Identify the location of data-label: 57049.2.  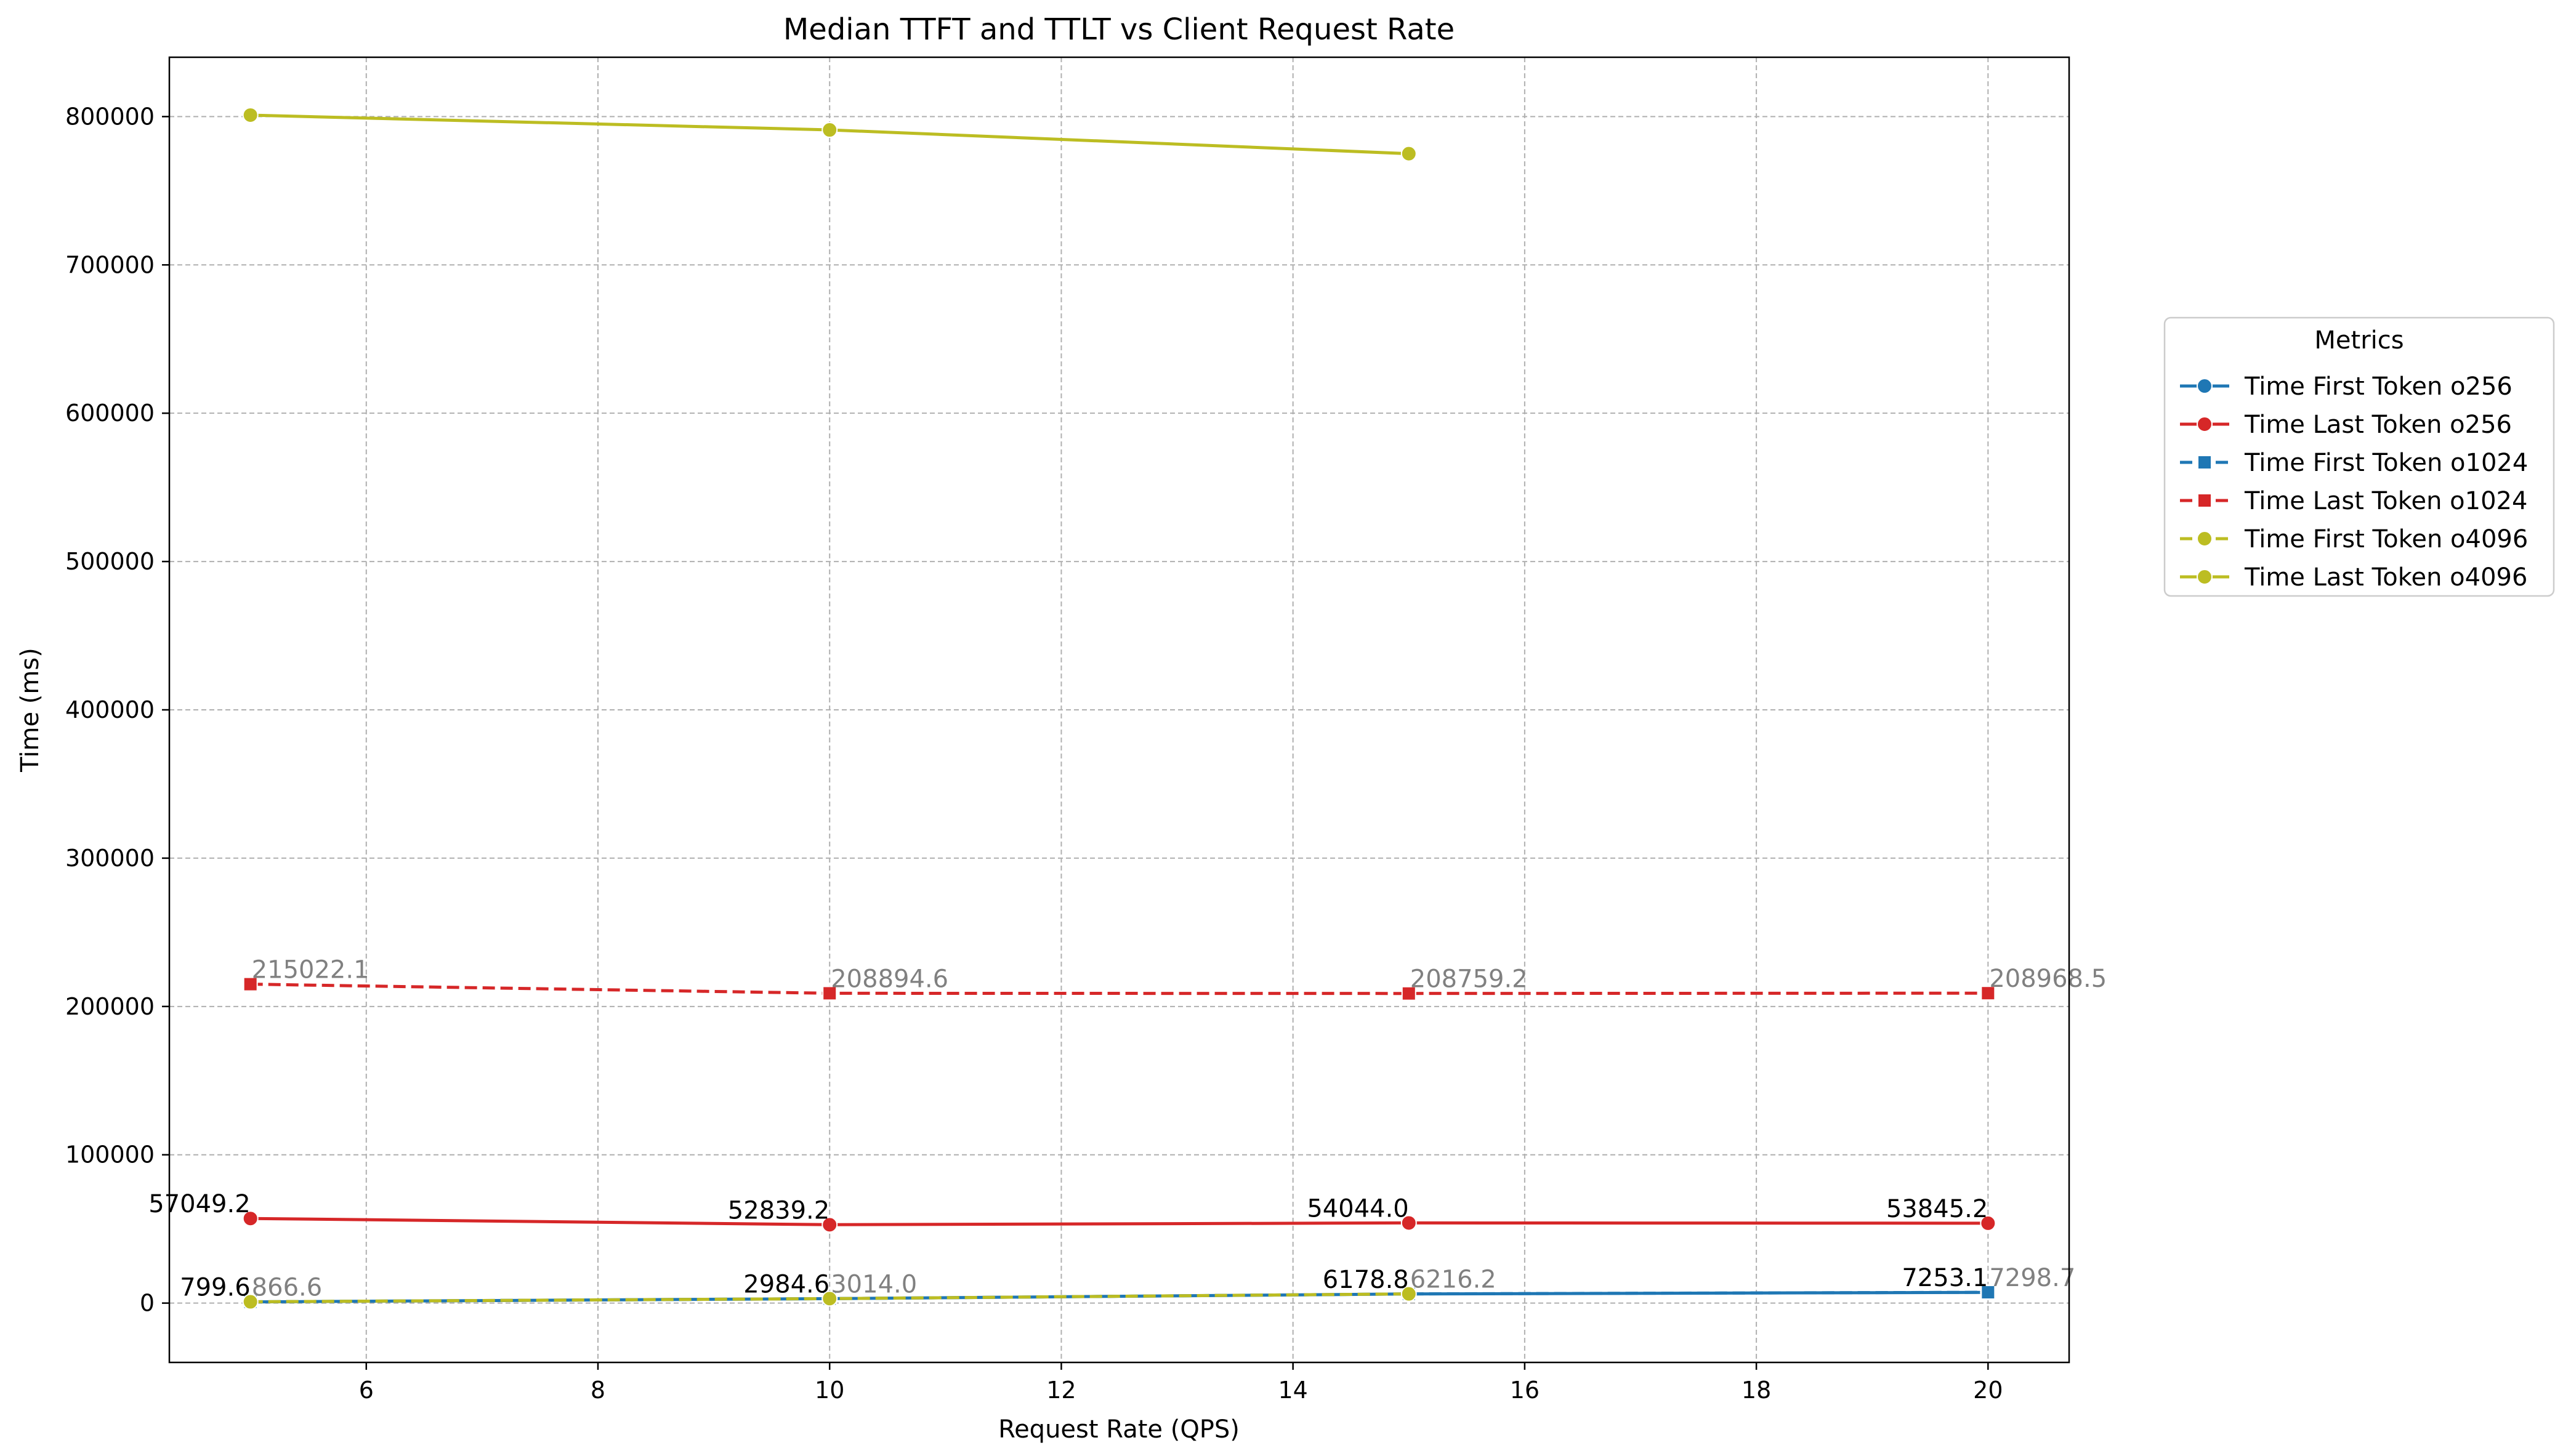
(199, 1204).